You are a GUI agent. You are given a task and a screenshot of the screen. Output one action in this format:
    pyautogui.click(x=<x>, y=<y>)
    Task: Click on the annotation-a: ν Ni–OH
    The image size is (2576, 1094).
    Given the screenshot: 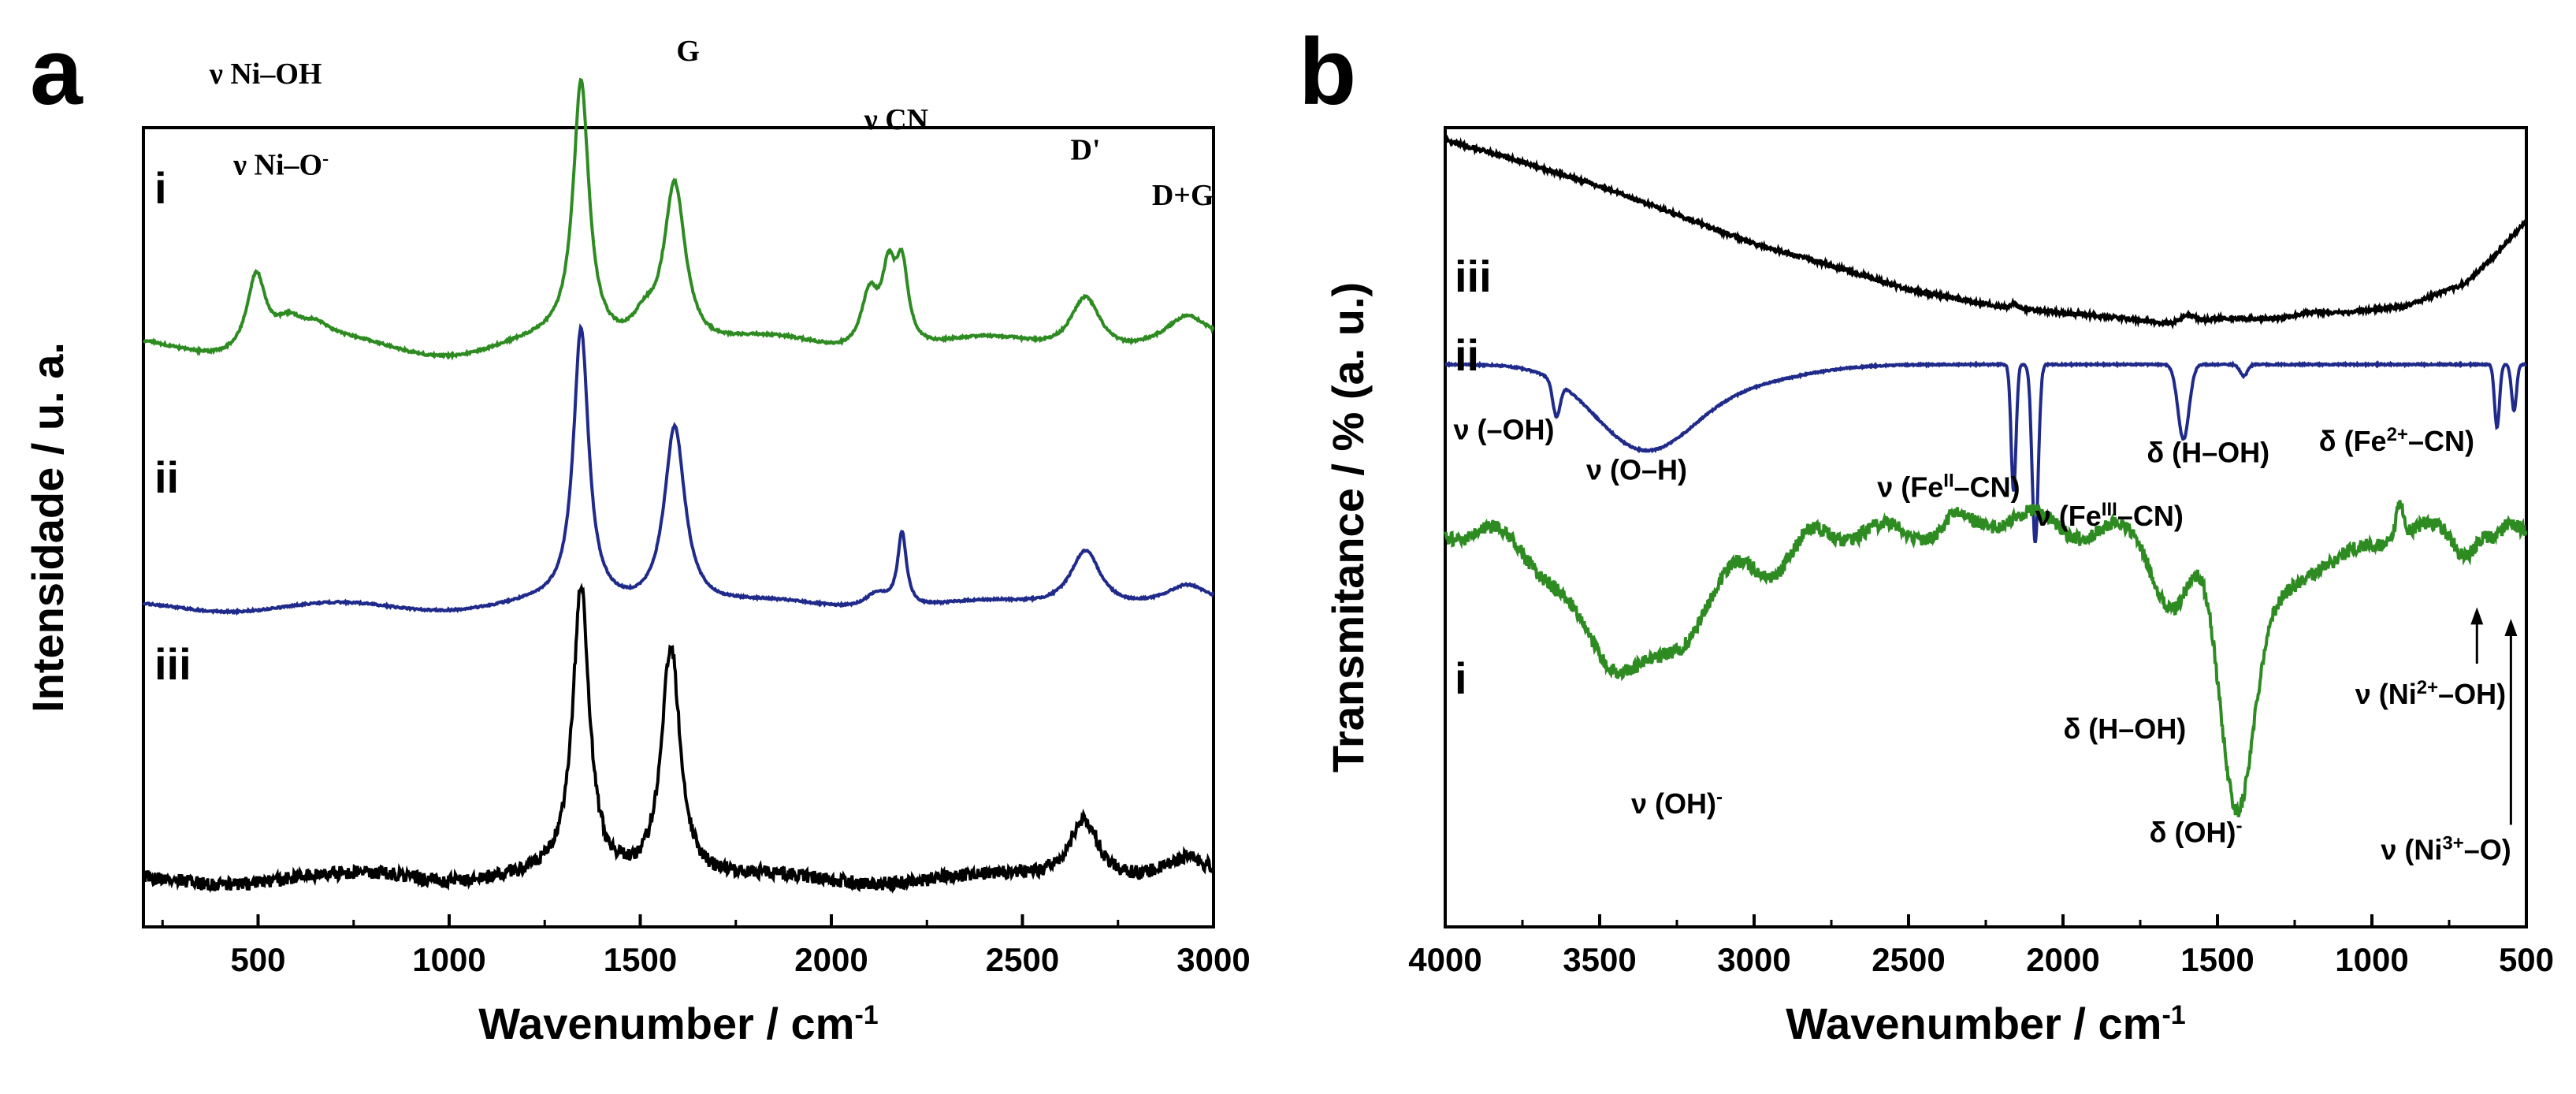 What is the action you would take?
    pyautogui.click(x=265, y=74)
    